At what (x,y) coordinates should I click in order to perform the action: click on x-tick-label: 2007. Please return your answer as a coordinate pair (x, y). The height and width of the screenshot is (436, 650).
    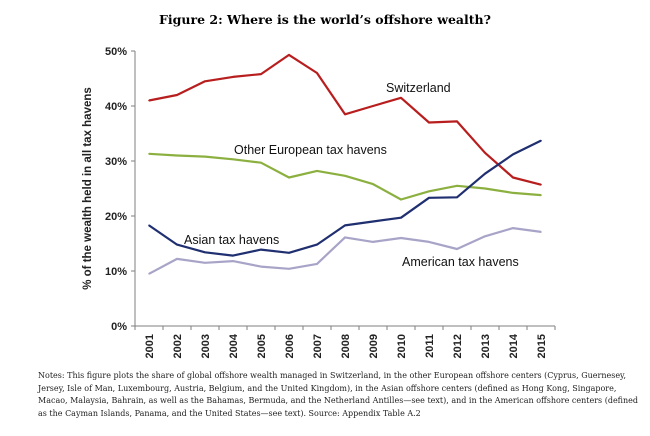
    Looking at the image, I should click on (318, 346).